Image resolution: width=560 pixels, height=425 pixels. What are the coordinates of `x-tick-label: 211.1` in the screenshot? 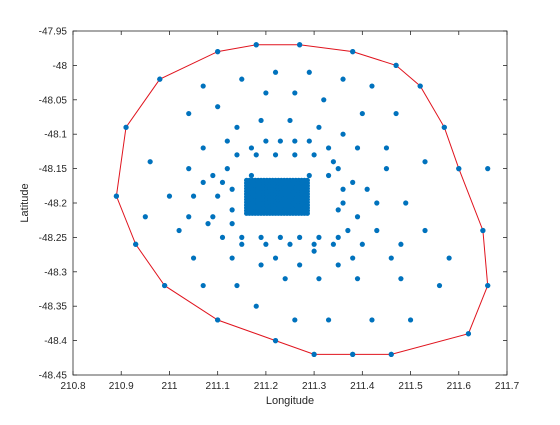 It's located at (218, 386).